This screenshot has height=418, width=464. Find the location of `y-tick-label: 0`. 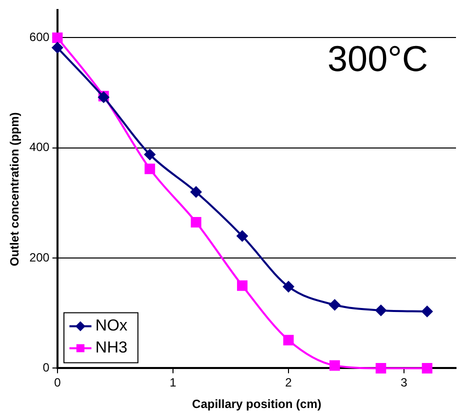

y-tick-label: 0 is located at coordinates (46, 367).